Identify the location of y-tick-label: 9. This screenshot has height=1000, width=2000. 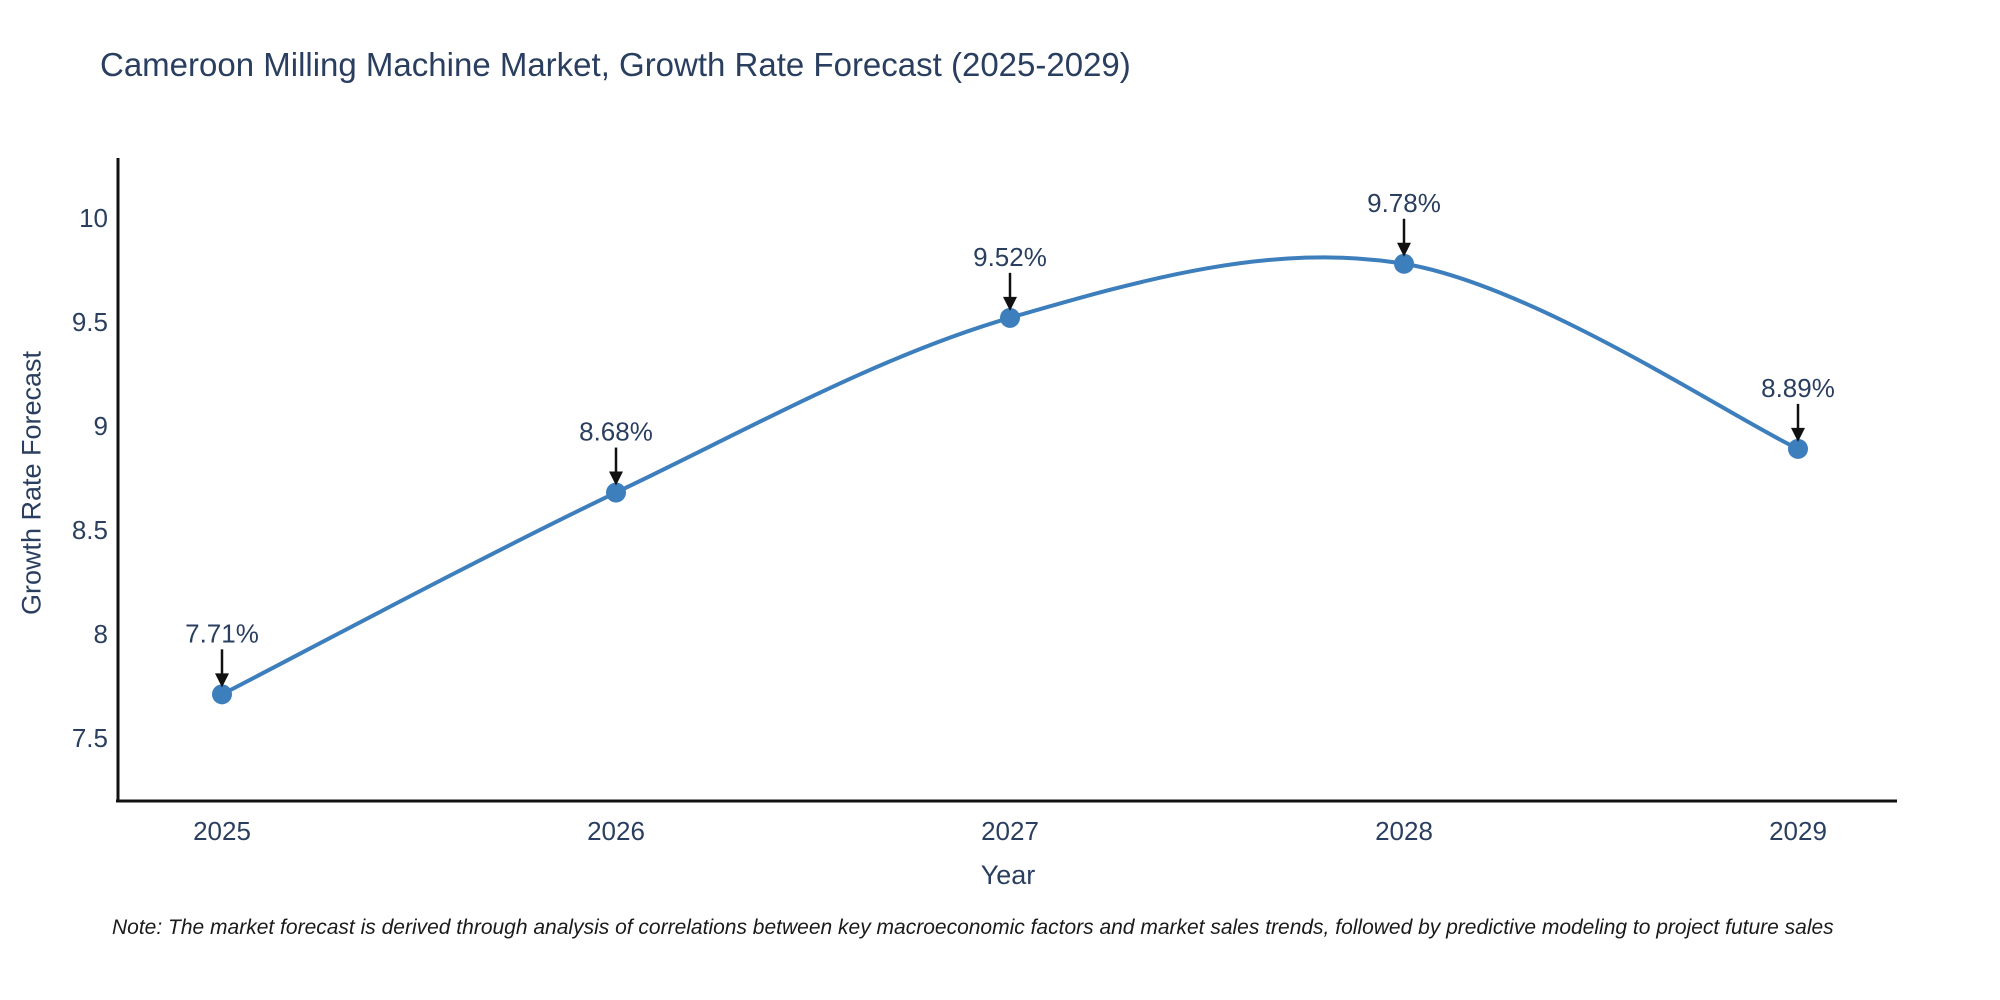
(101, 426).